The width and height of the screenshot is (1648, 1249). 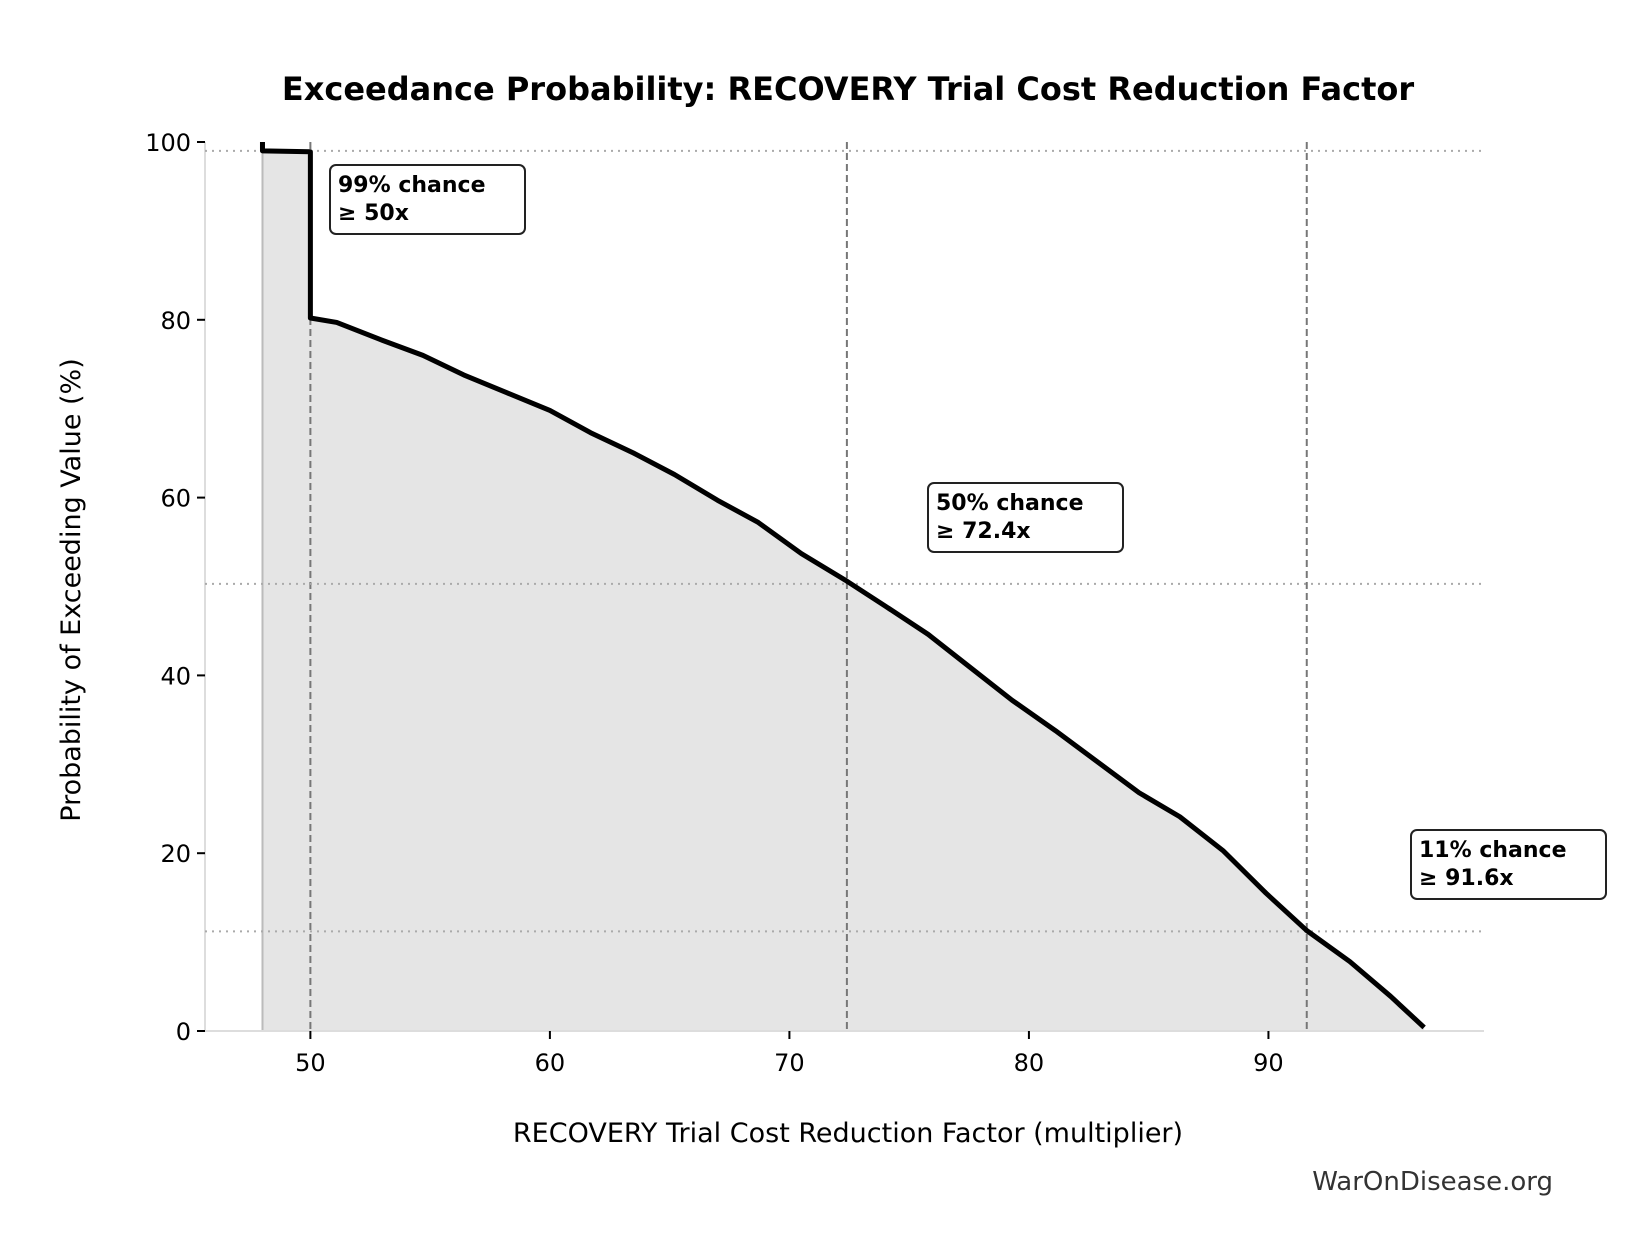 I want to click on annotation-line2: ≥ 72.4x, so click(x=983, y=531).